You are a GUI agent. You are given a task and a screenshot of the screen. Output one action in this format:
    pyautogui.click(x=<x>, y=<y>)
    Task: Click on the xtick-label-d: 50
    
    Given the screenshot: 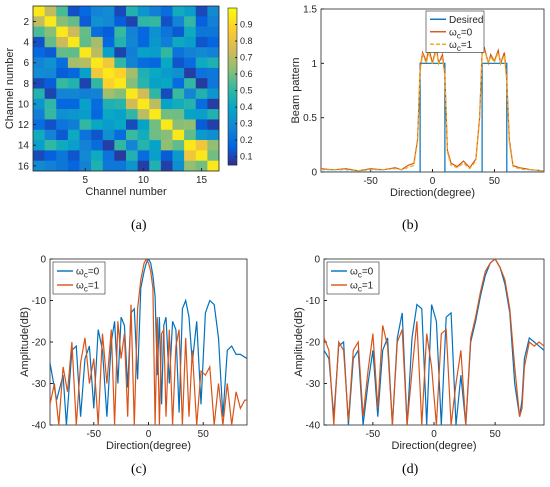 What is the action you would take?
    pyautogui.click(x=496, y=434)
    